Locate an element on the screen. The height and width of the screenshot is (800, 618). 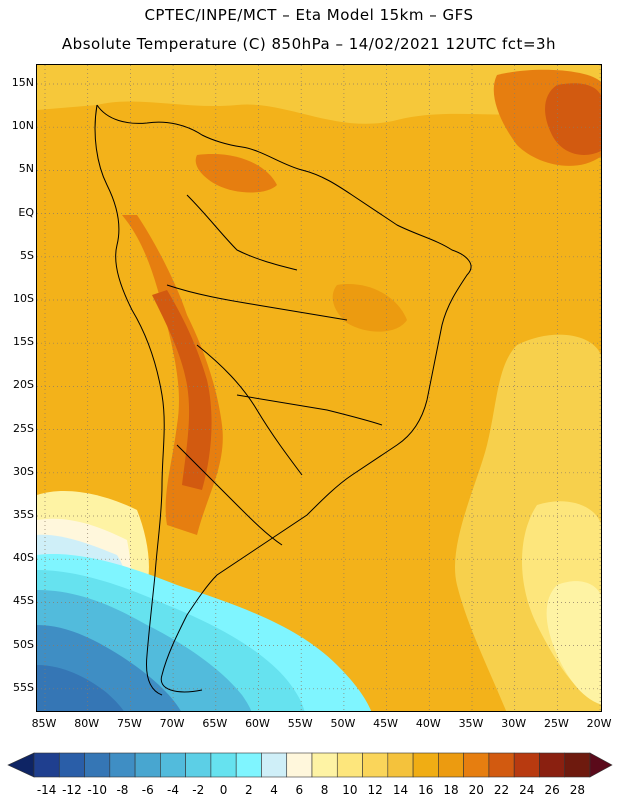
lon-label: 25W is located at coordinates (556, 723).